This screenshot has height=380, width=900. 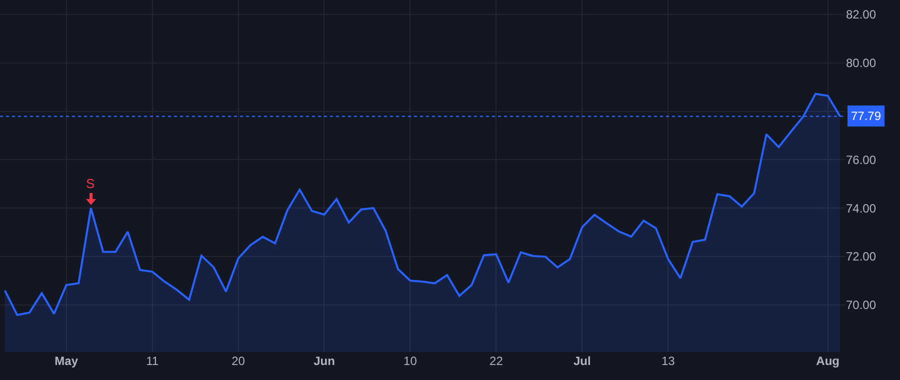 I want to click on y-tick-label: 70.00, so click(x=861, y=305).